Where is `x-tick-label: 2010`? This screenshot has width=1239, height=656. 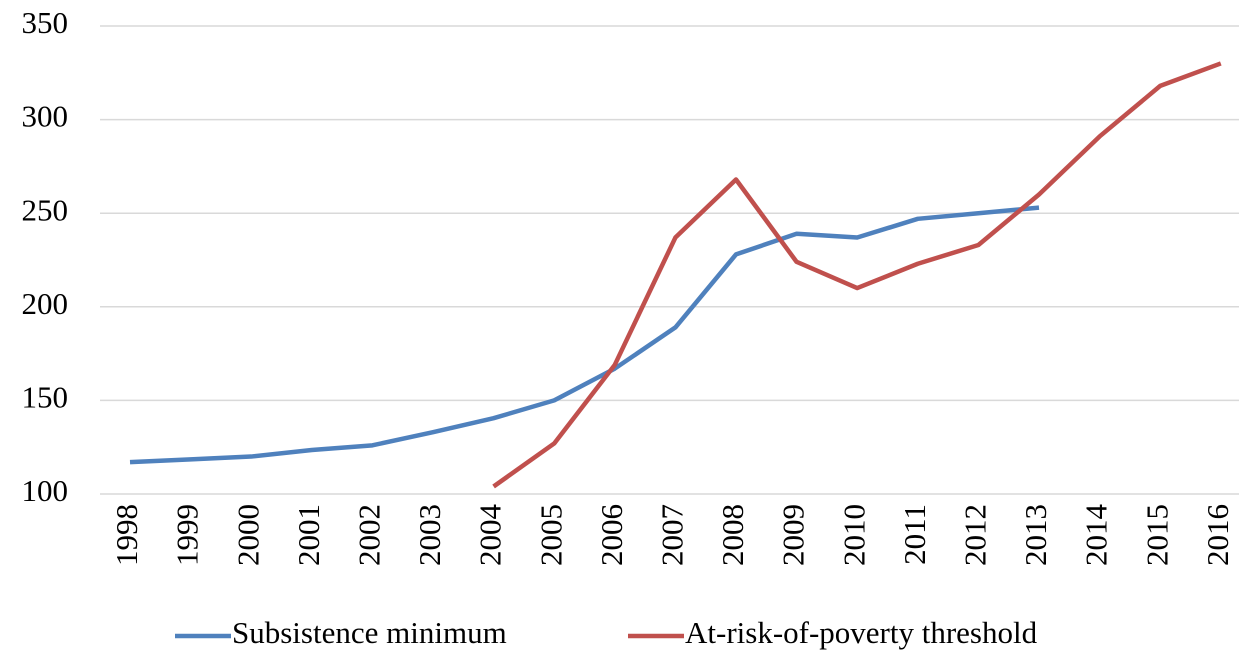 x-tick-label: 2010 is located at coordinates (853, 535).